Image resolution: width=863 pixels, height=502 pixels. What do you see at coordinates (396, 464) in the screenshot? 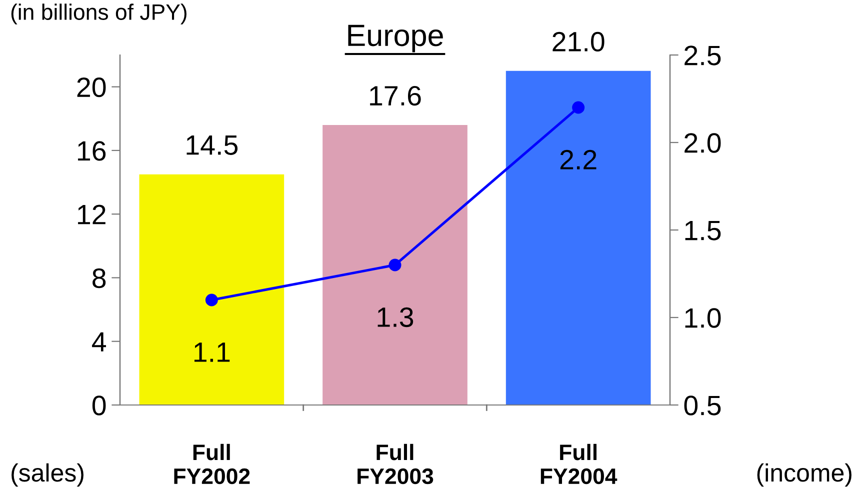
I see `x-tick-label: Full FY2003` at bounding box center [396, 464].